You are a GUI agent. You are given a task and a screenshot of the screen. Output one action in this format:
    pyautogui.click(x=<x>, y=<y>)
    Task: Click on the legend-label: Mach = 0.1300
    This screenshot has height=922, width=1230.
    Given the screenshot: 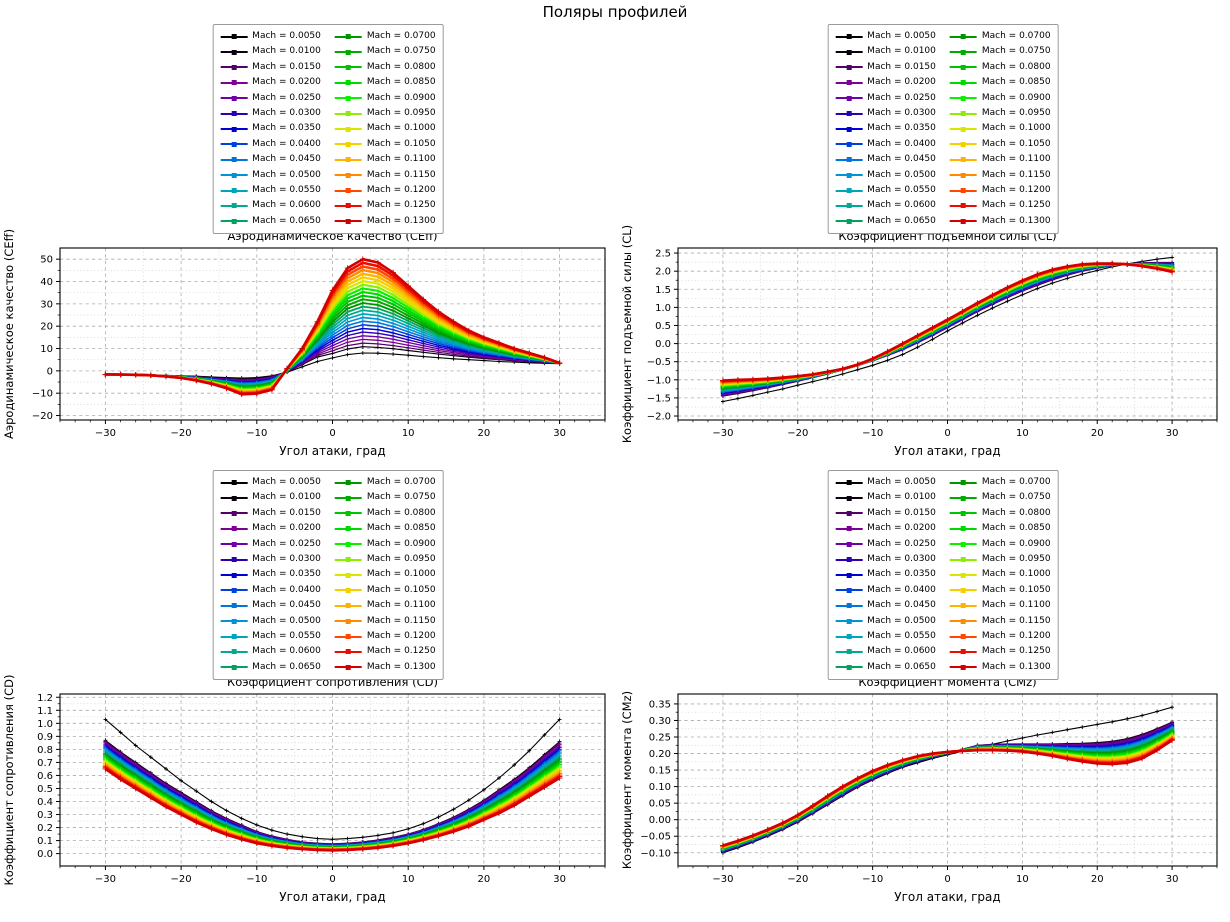 What is the action you would take?
    pyautogui.click(x=401, y=220)
    